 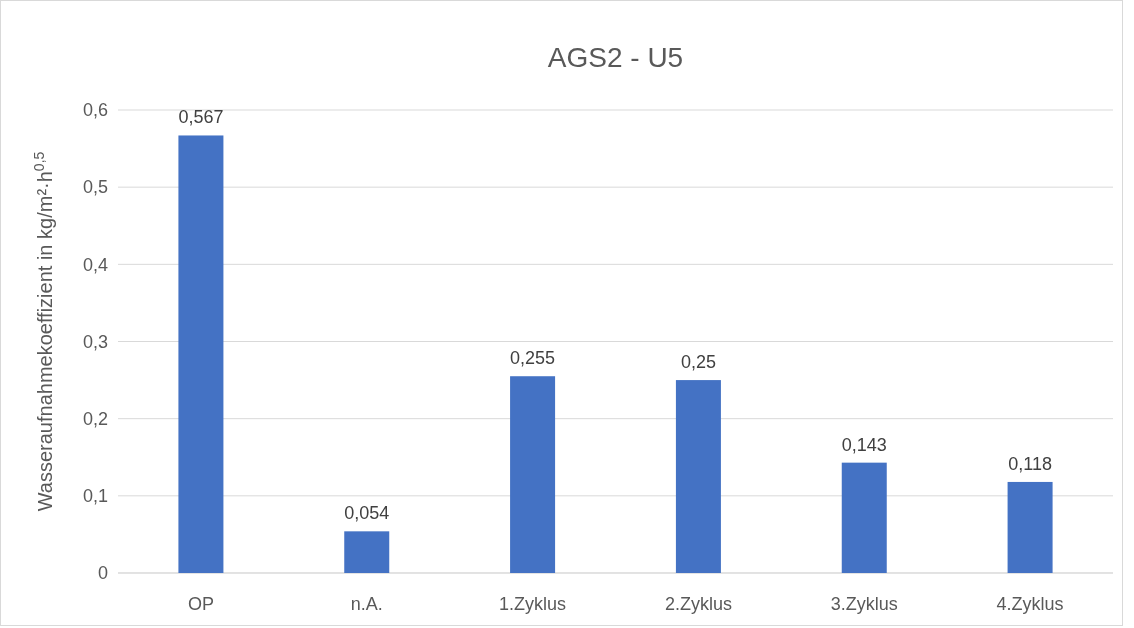 What do you see at coordinates (533, 604) in the screenshot?
I see `x-tick-label: 1.Zyklus` at bounding box center [533, 604].